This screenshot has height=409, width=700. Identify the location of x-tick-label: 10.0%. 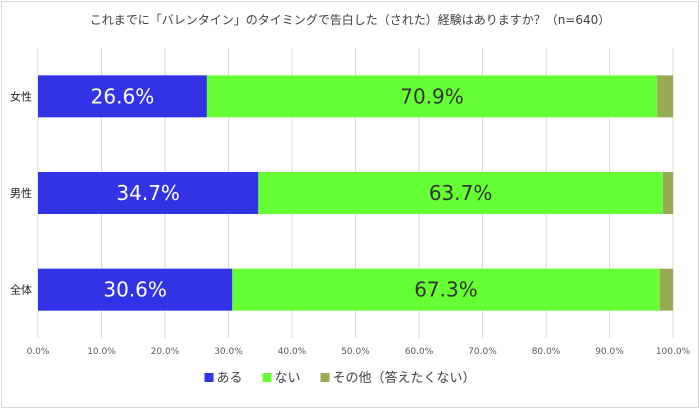
(101, 352).